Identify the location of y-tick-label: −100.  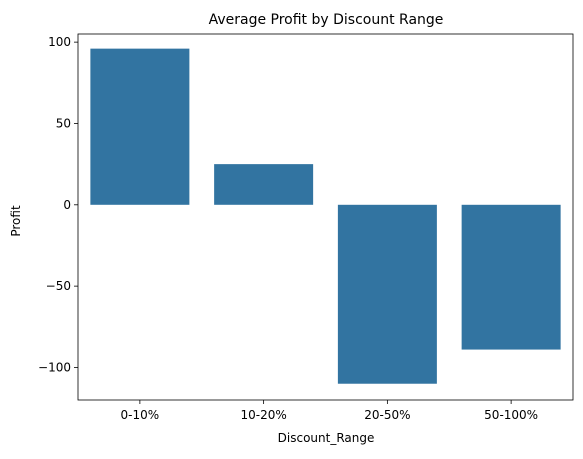
(54, 367).